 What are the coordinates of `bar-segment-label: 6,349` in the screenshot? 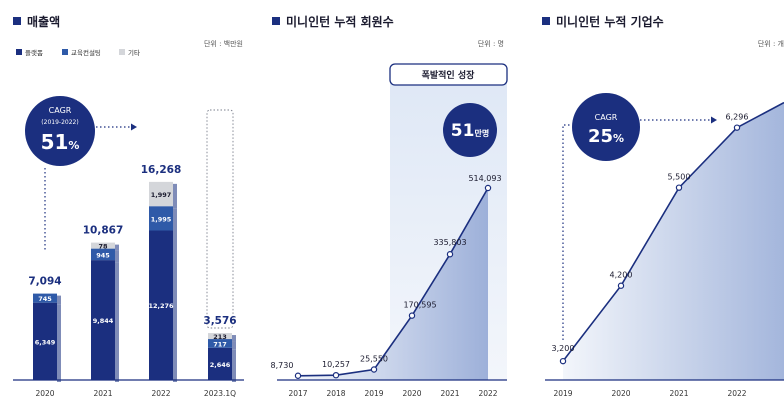 It's located at (45, 342).